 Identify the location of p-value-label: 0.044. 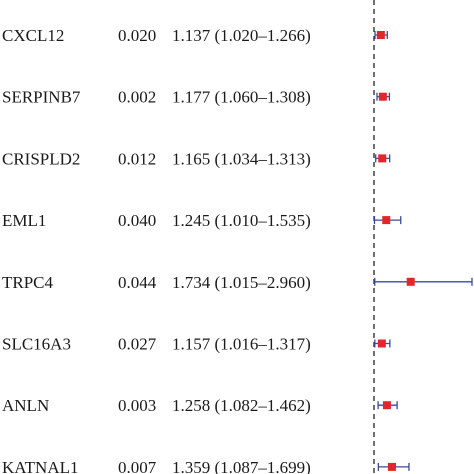
(137, 282).